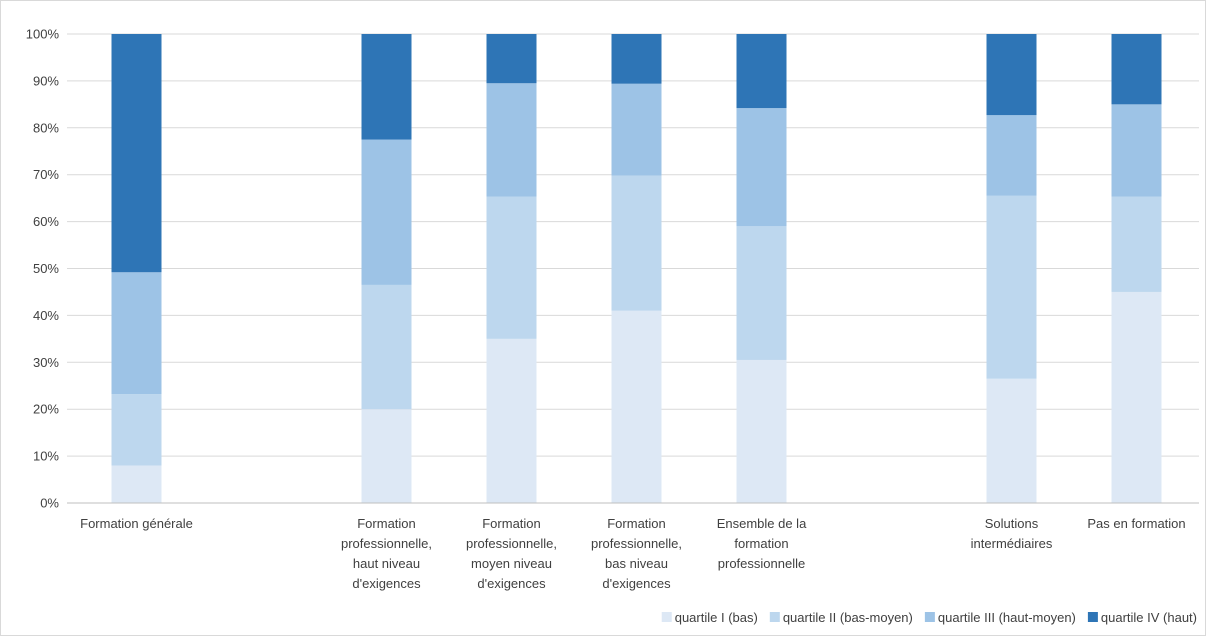 This screenshot has width=1206, height=637. What do you see at coordinates (46, 362) in the screenshot?
I see `y-tick-label: 30%` at bounding box center [46, 362].